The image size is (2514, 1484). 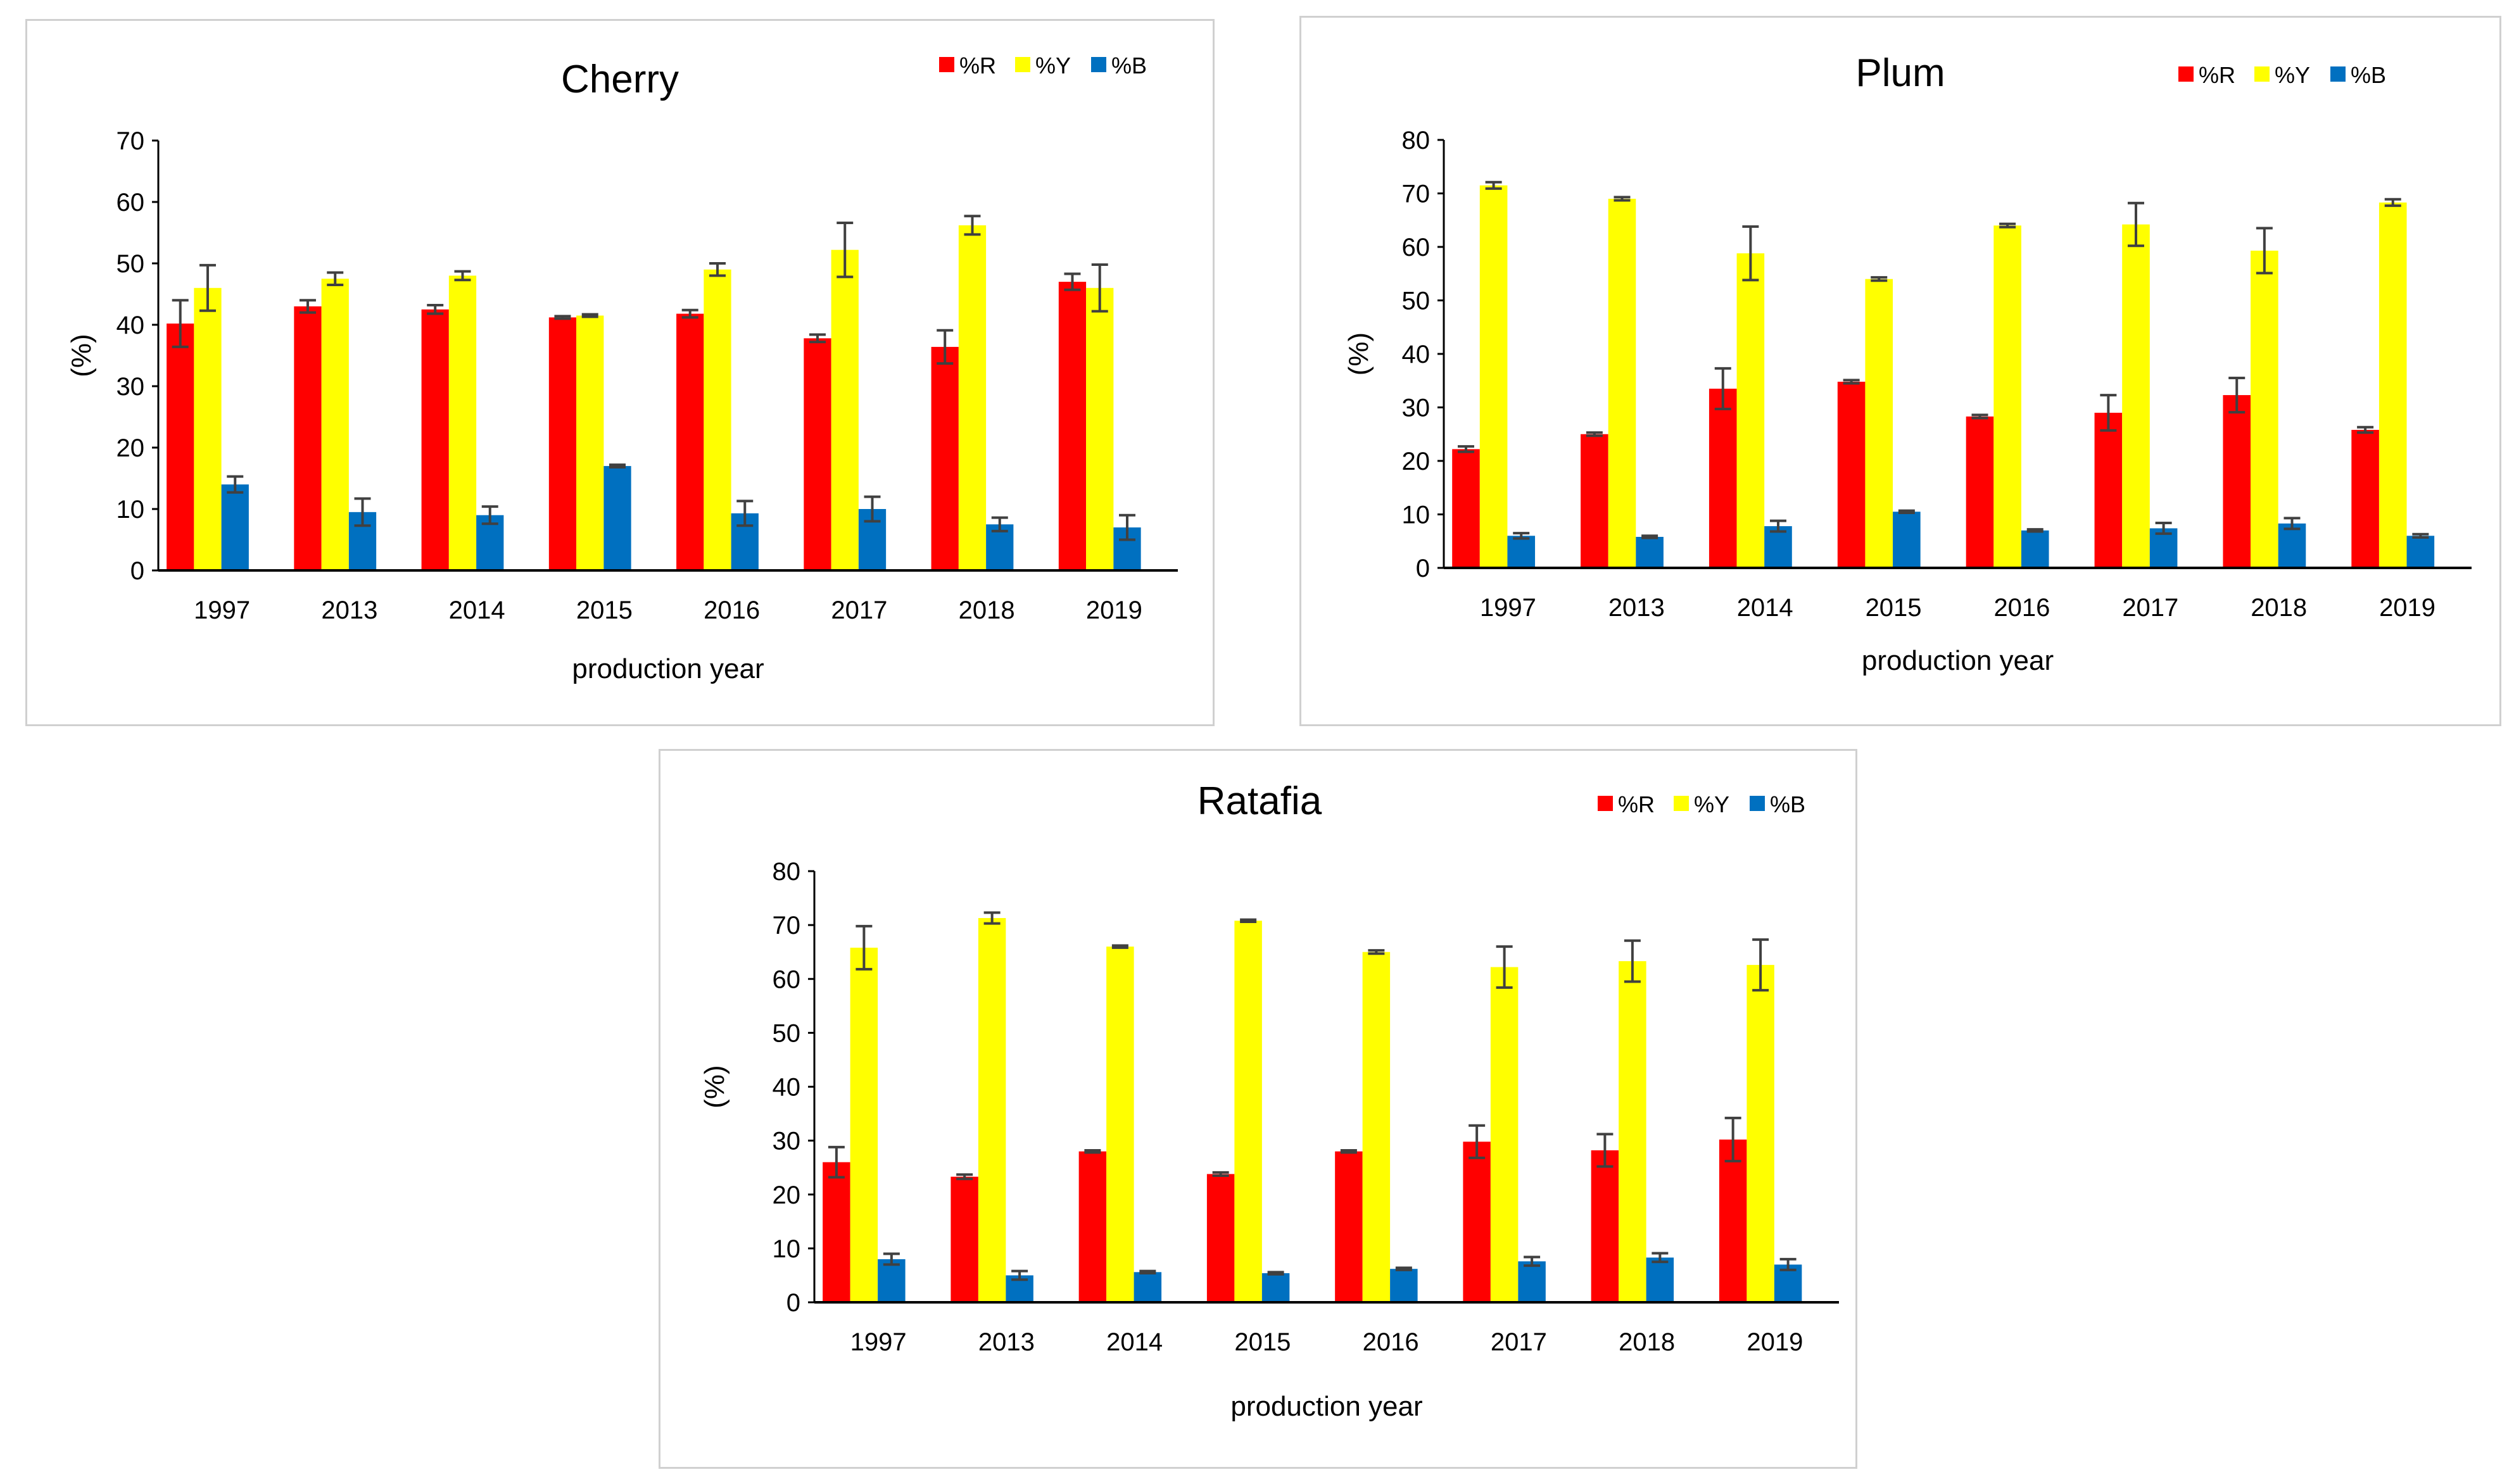 What do you see at coordinates (878, 1342) in the screenshot?
I see `x-tick-label: 1997` at bounding box center [878, 1342].